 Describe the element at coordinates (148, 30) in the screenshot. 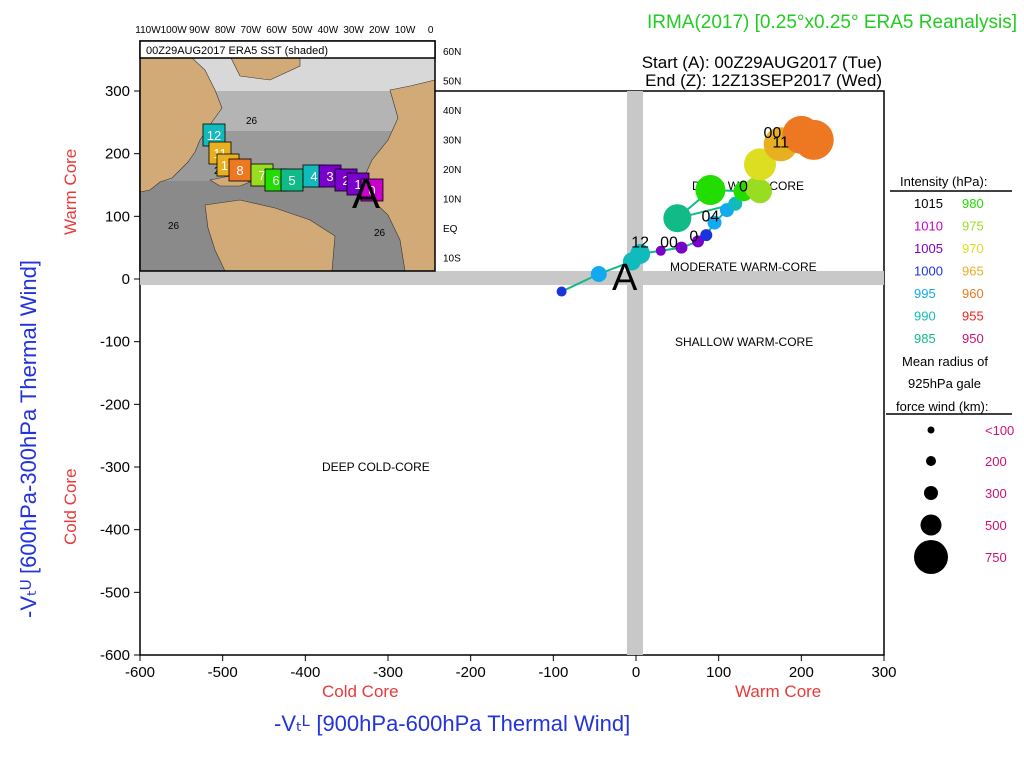

I see `lon-label: 110W` at that location.